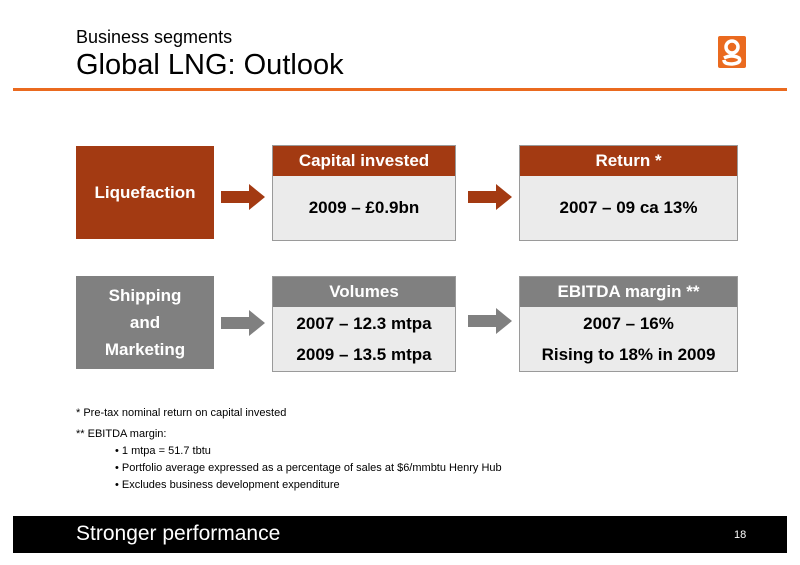 This screenshot has width=800, height=565. What do you see at coordinates (628, 292) in the screenshot?
I see `ebitda-margin-header: EBITDA margin **` at bounding box center [628, 292].